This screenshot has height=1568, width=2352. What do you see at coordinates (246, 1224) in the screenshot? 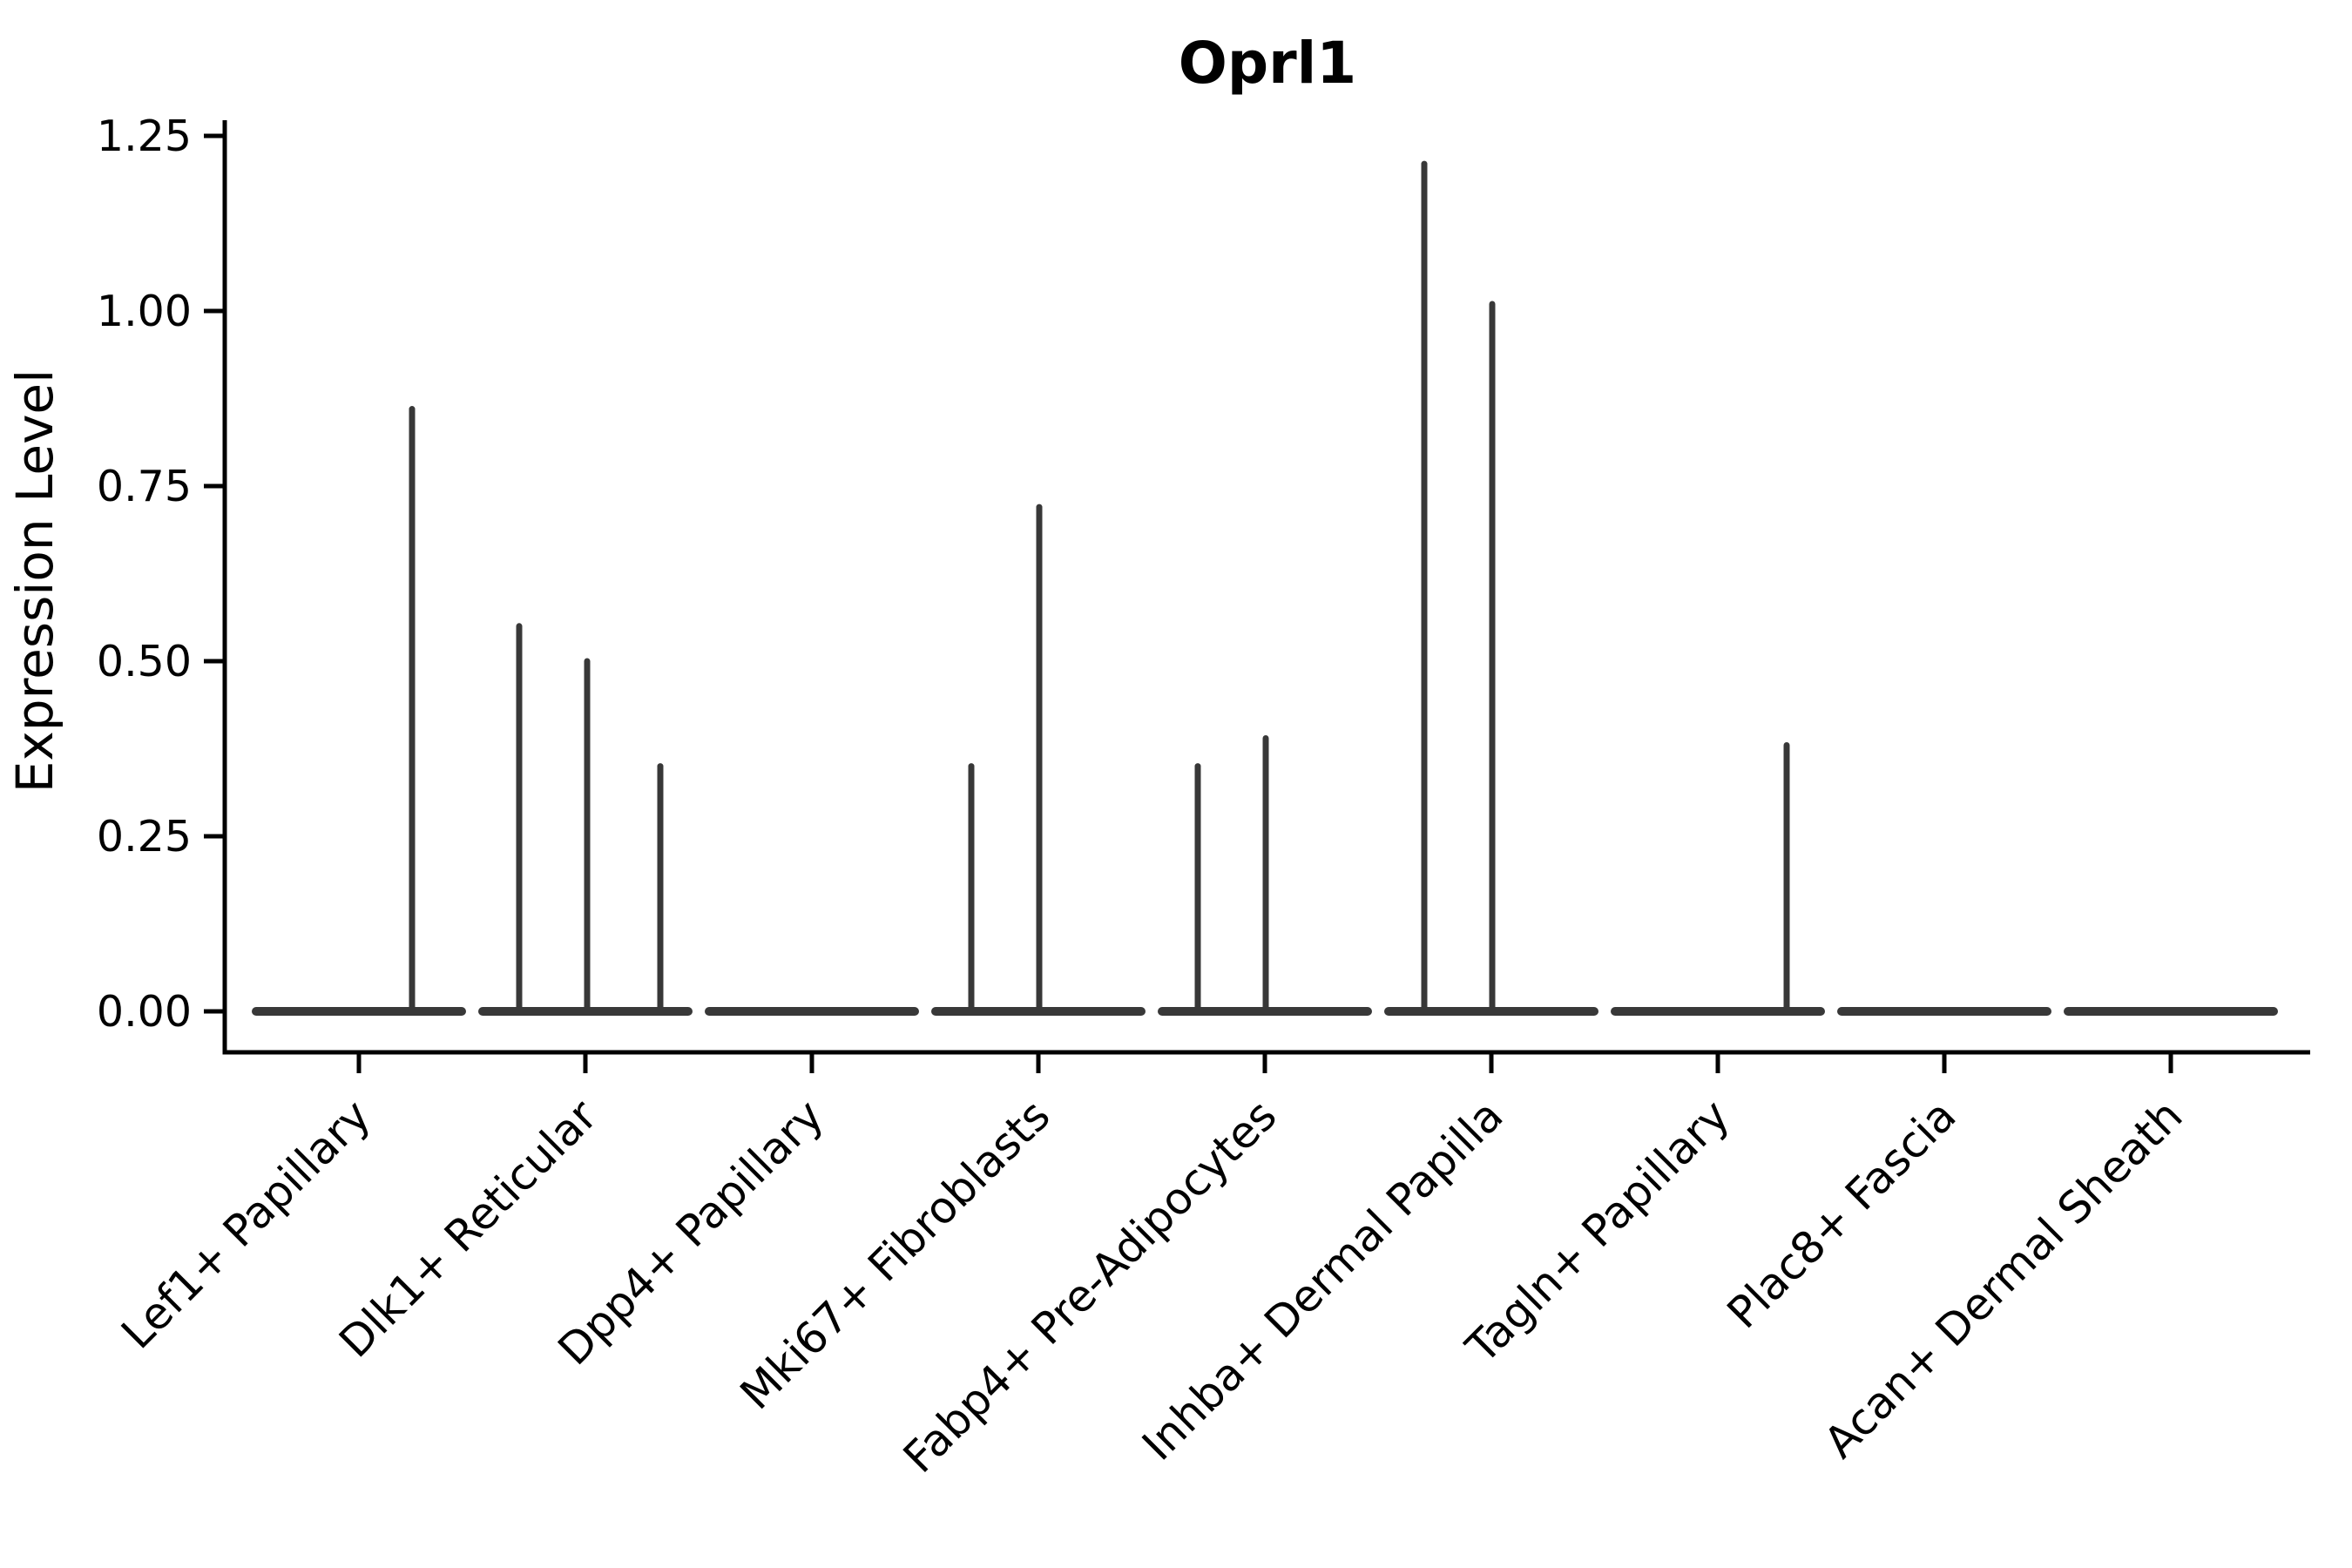
I see `x-category-label: Lef1+ Papillary` at bounding box center [246, 1224].